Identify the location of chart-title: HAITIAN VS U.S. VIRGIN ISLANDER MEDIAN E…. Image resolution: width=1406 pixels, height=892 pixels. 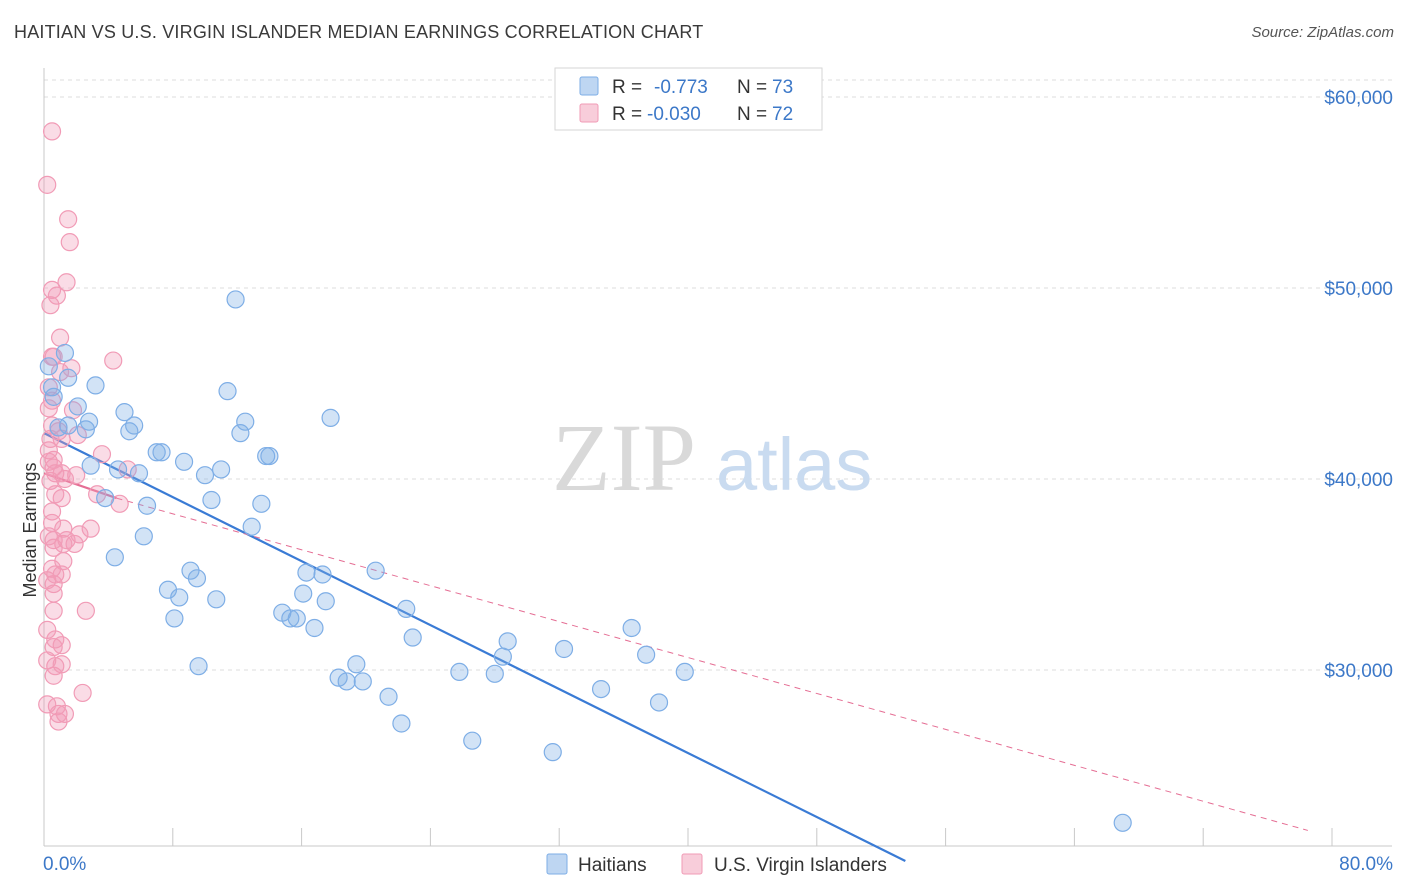
(359, 32).